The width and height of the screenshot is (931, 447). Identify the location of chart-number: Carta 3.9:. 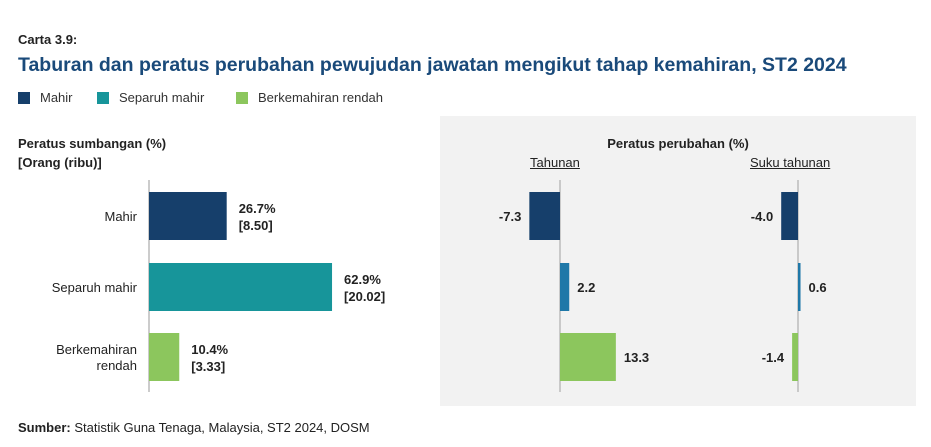
(48, 39).